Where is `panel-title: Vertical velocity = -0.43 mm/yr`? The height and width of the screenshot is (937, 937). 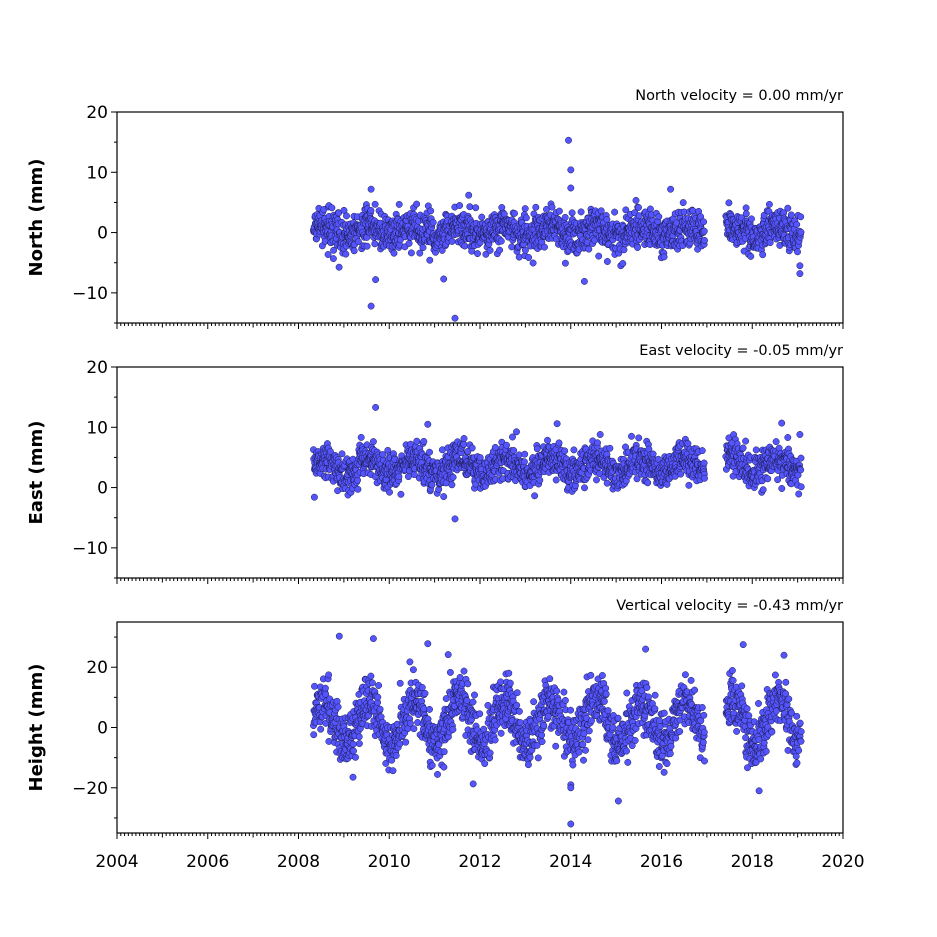 panel-title: Vertical velocity = -0.43 mm/yr is located at coordinates (729, 606).